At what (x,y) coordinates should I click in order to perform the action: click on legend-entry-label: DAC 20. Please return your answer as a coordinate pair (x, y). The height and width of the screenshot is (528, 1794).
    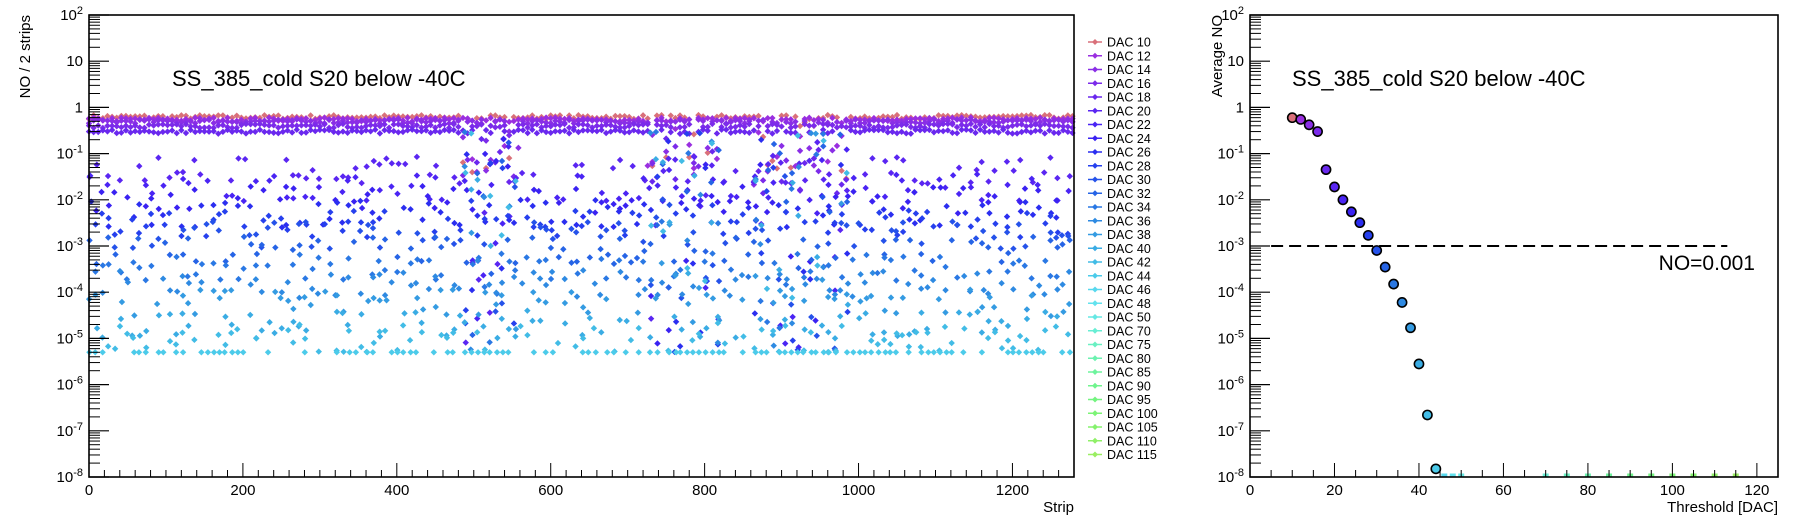
    Looking at the image, I should click on (1129, 111).